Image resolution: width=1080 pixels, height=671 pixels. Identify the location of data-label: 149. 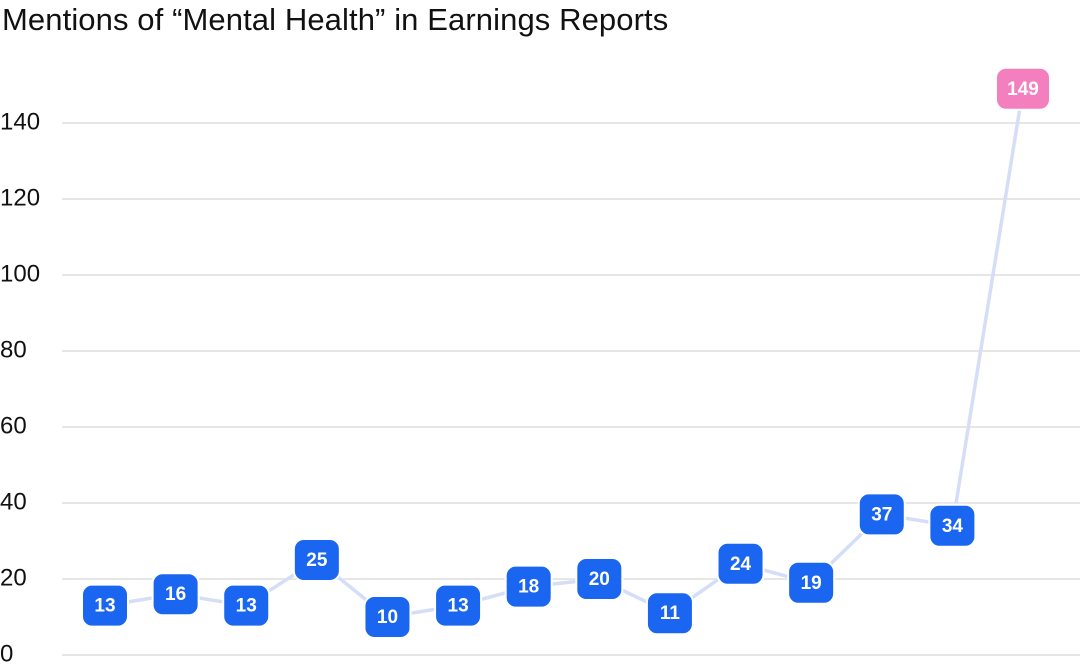
(1023, 89).